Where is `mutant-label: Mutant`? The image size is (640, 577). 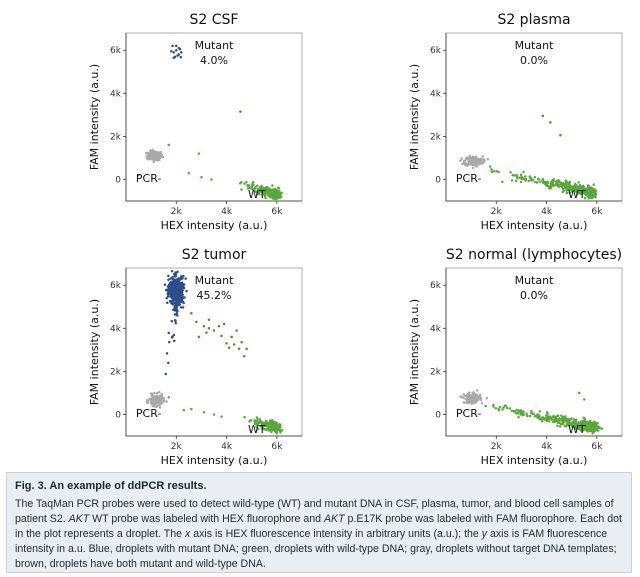
mutant-label: Mutant is located at coordinates (534, 45).